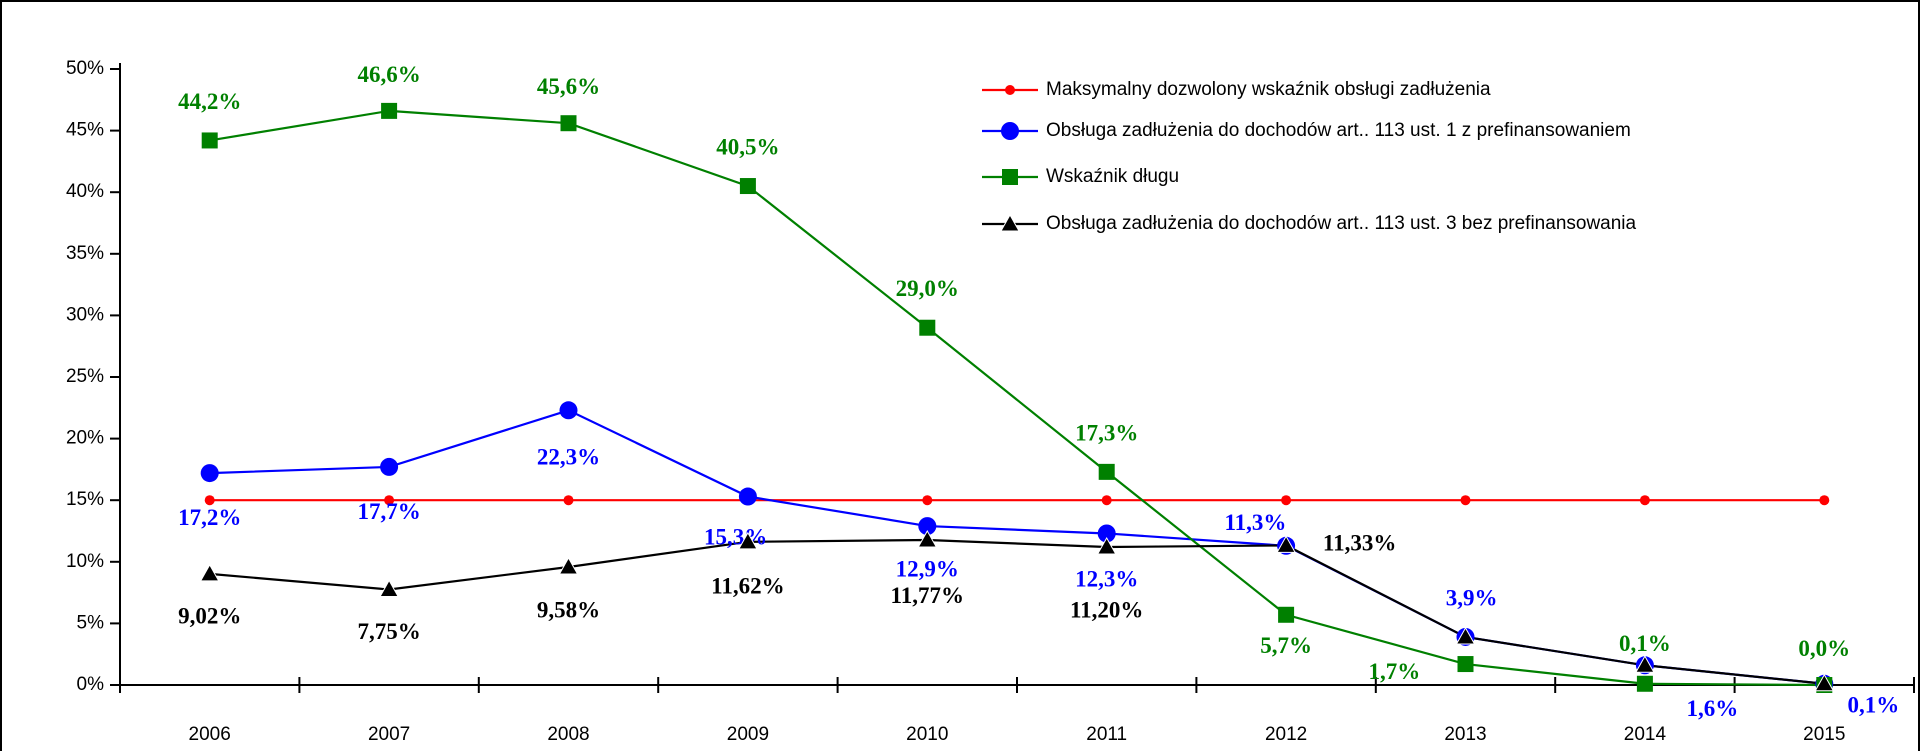 This screenshot has height=751, width=1921. What do you see at coordinates (927, 288) in the screenshot?
I see `data-label: 29,0%` at bounding box center [927, 288].